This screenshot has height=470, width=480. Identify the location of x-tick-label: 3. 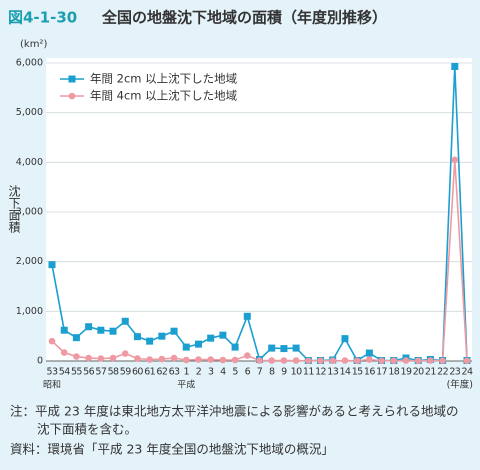
(211, 372).